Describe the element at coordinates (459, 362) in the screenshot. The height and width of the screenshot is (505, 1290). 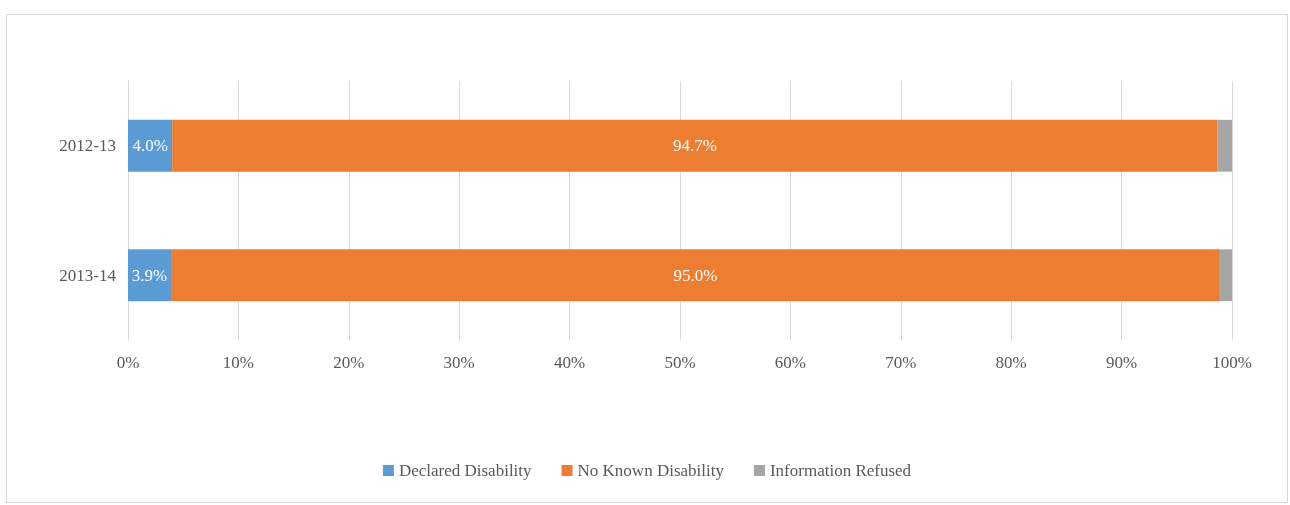
I see `x-tick-label: 30%` at that location.